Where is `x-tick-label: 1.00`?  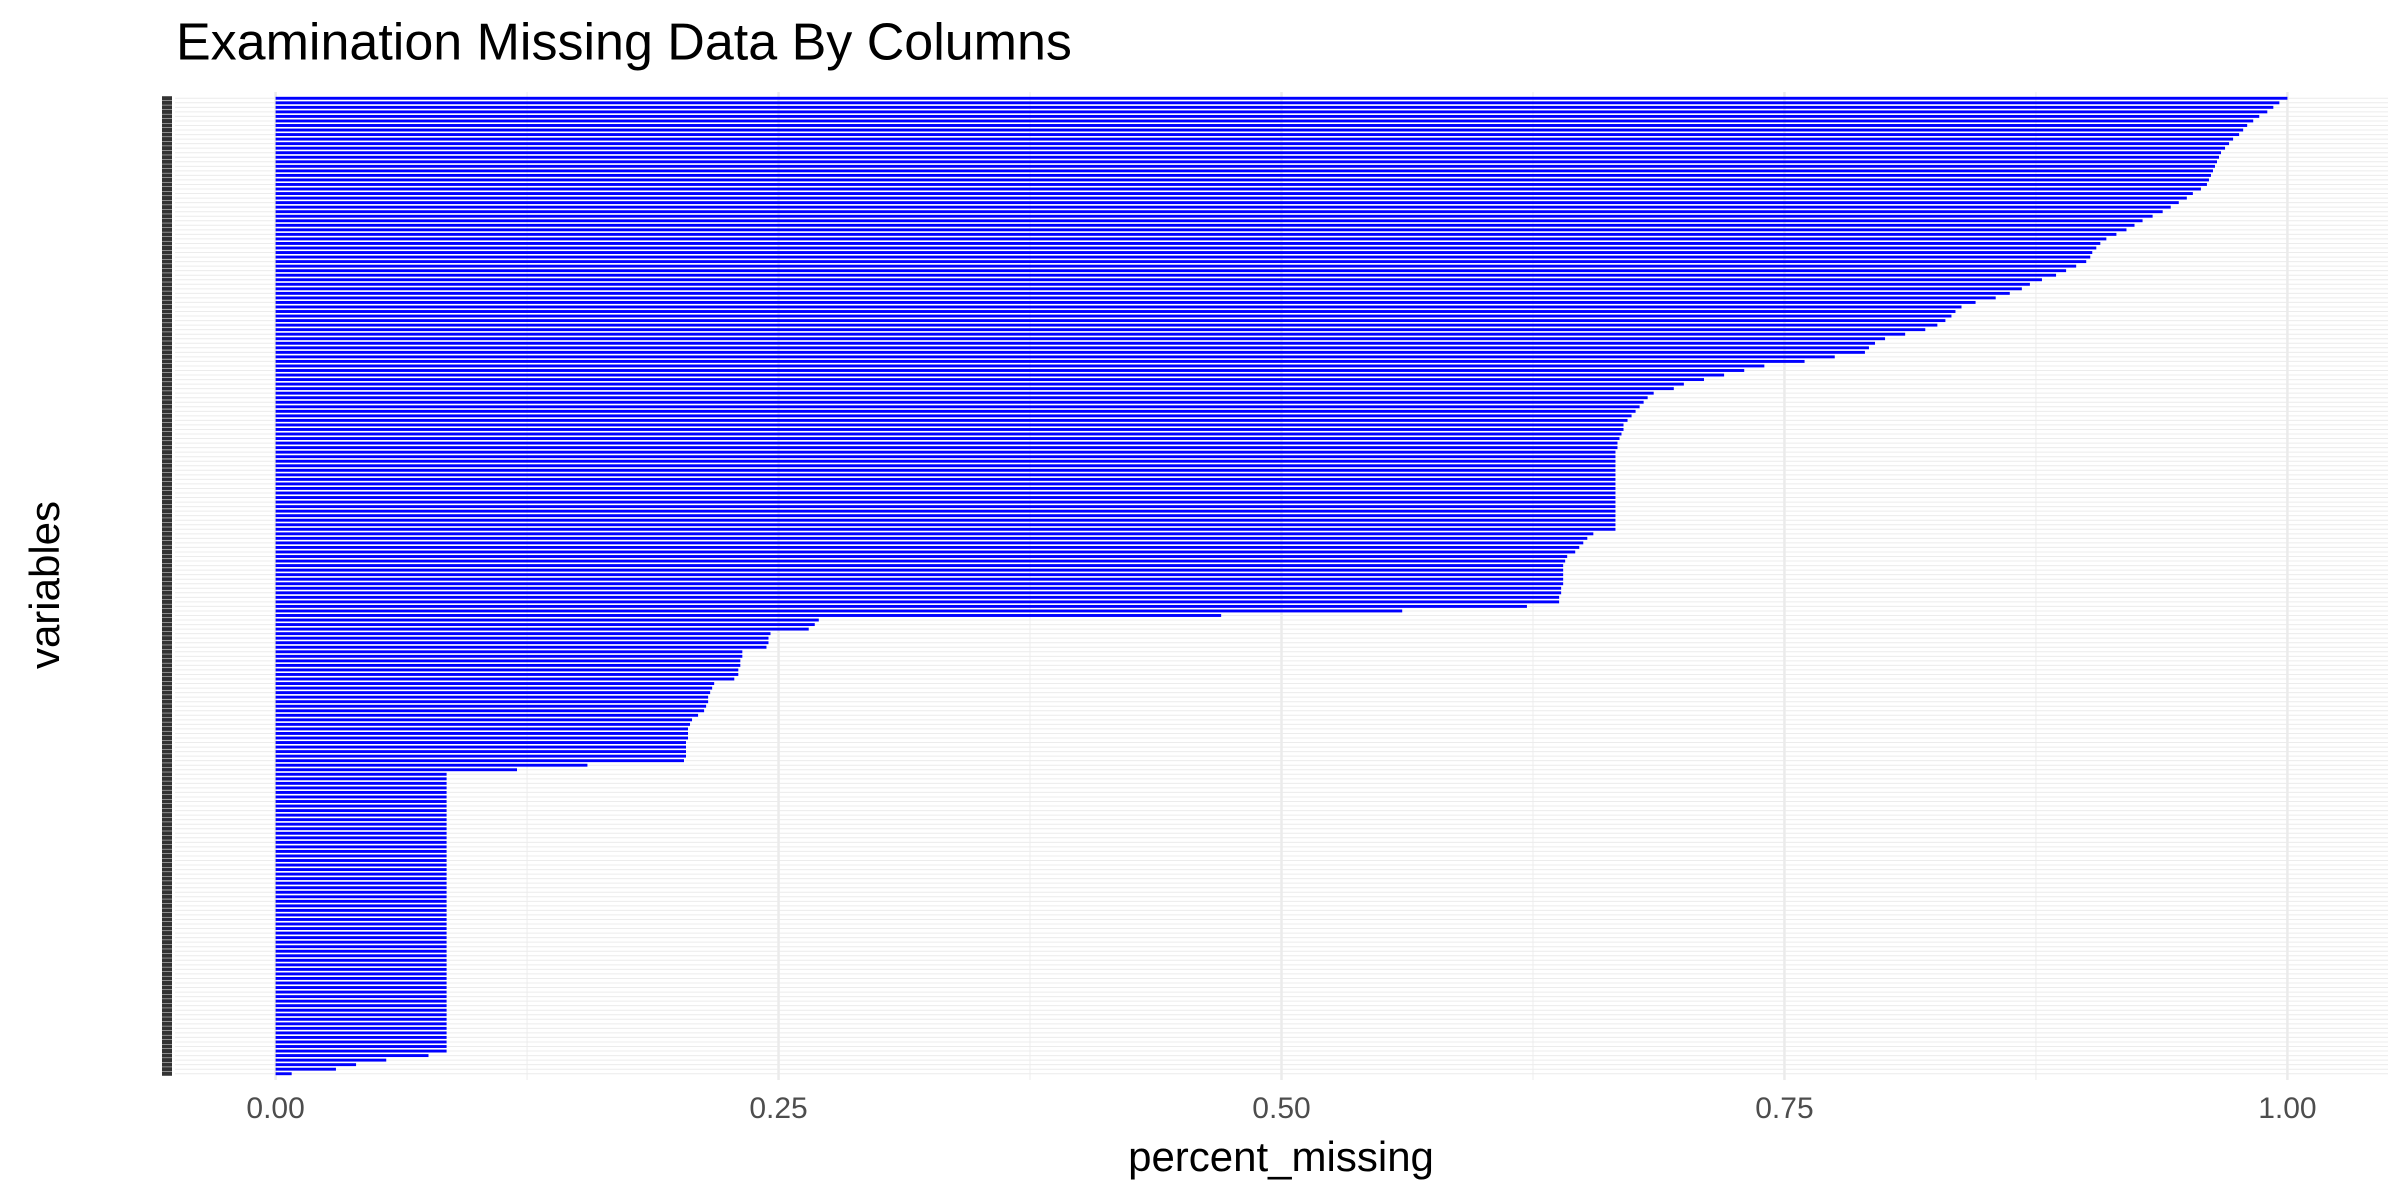 x-tick-label: 1.00 is located at coordinates (2287, 1108).